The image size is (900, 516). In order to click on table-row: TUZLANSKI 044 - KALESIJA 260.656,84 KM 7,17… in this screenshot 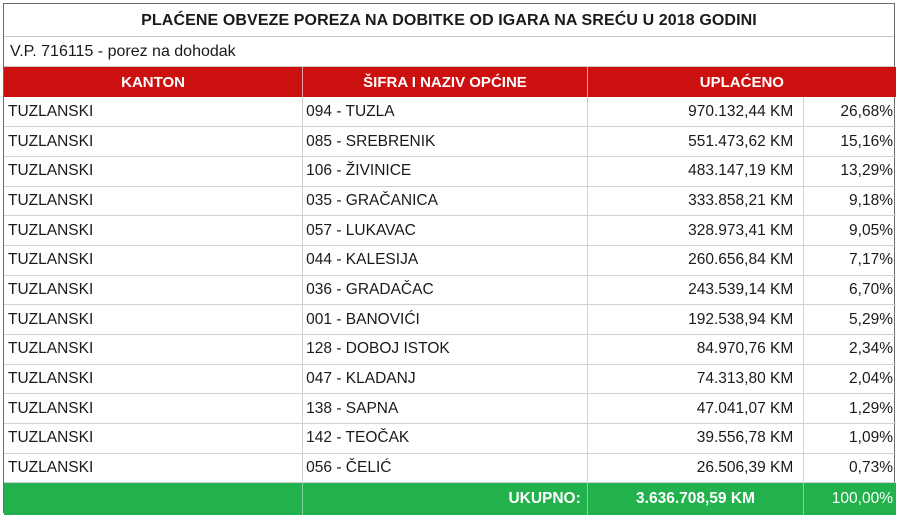, I will do `click(450, 260)`.